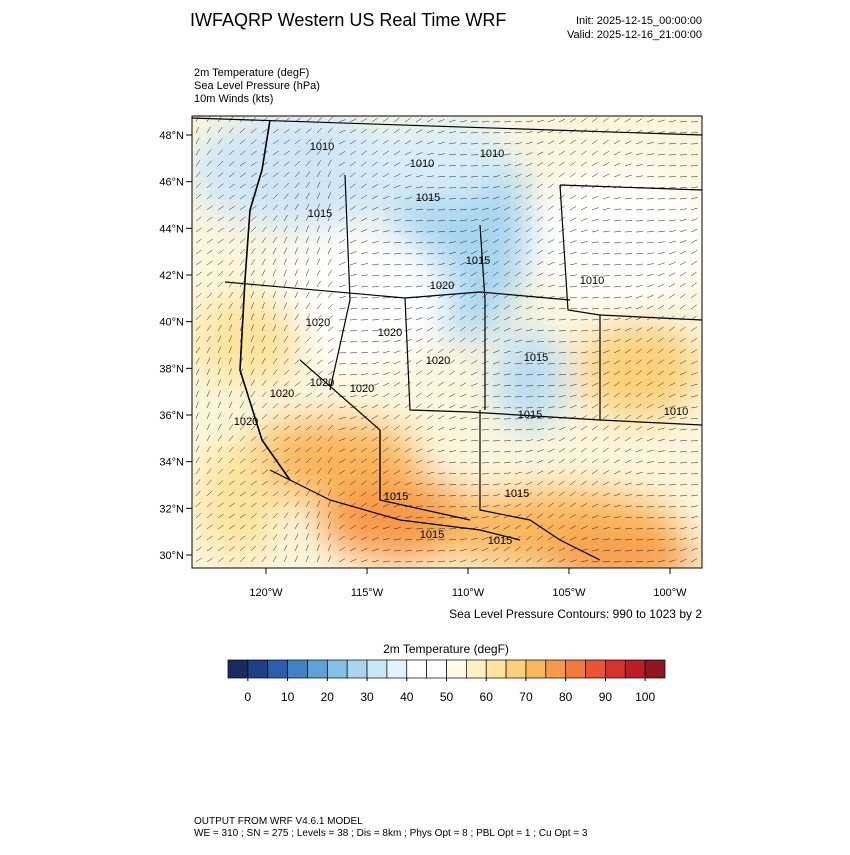 This screenshot has height=855, width=850. I want to click on lat-label: 36°N, so click(171, 416).